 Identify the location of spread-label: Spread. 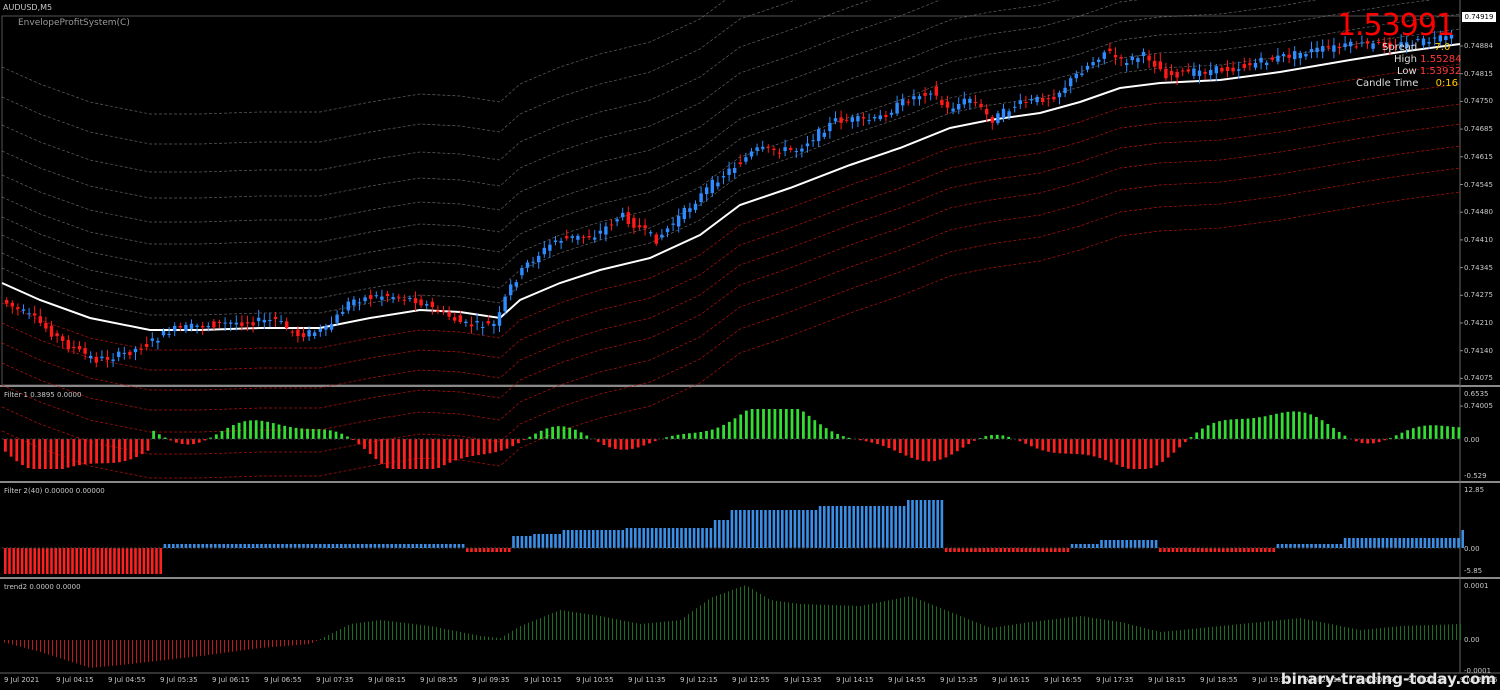
(1400, 47).